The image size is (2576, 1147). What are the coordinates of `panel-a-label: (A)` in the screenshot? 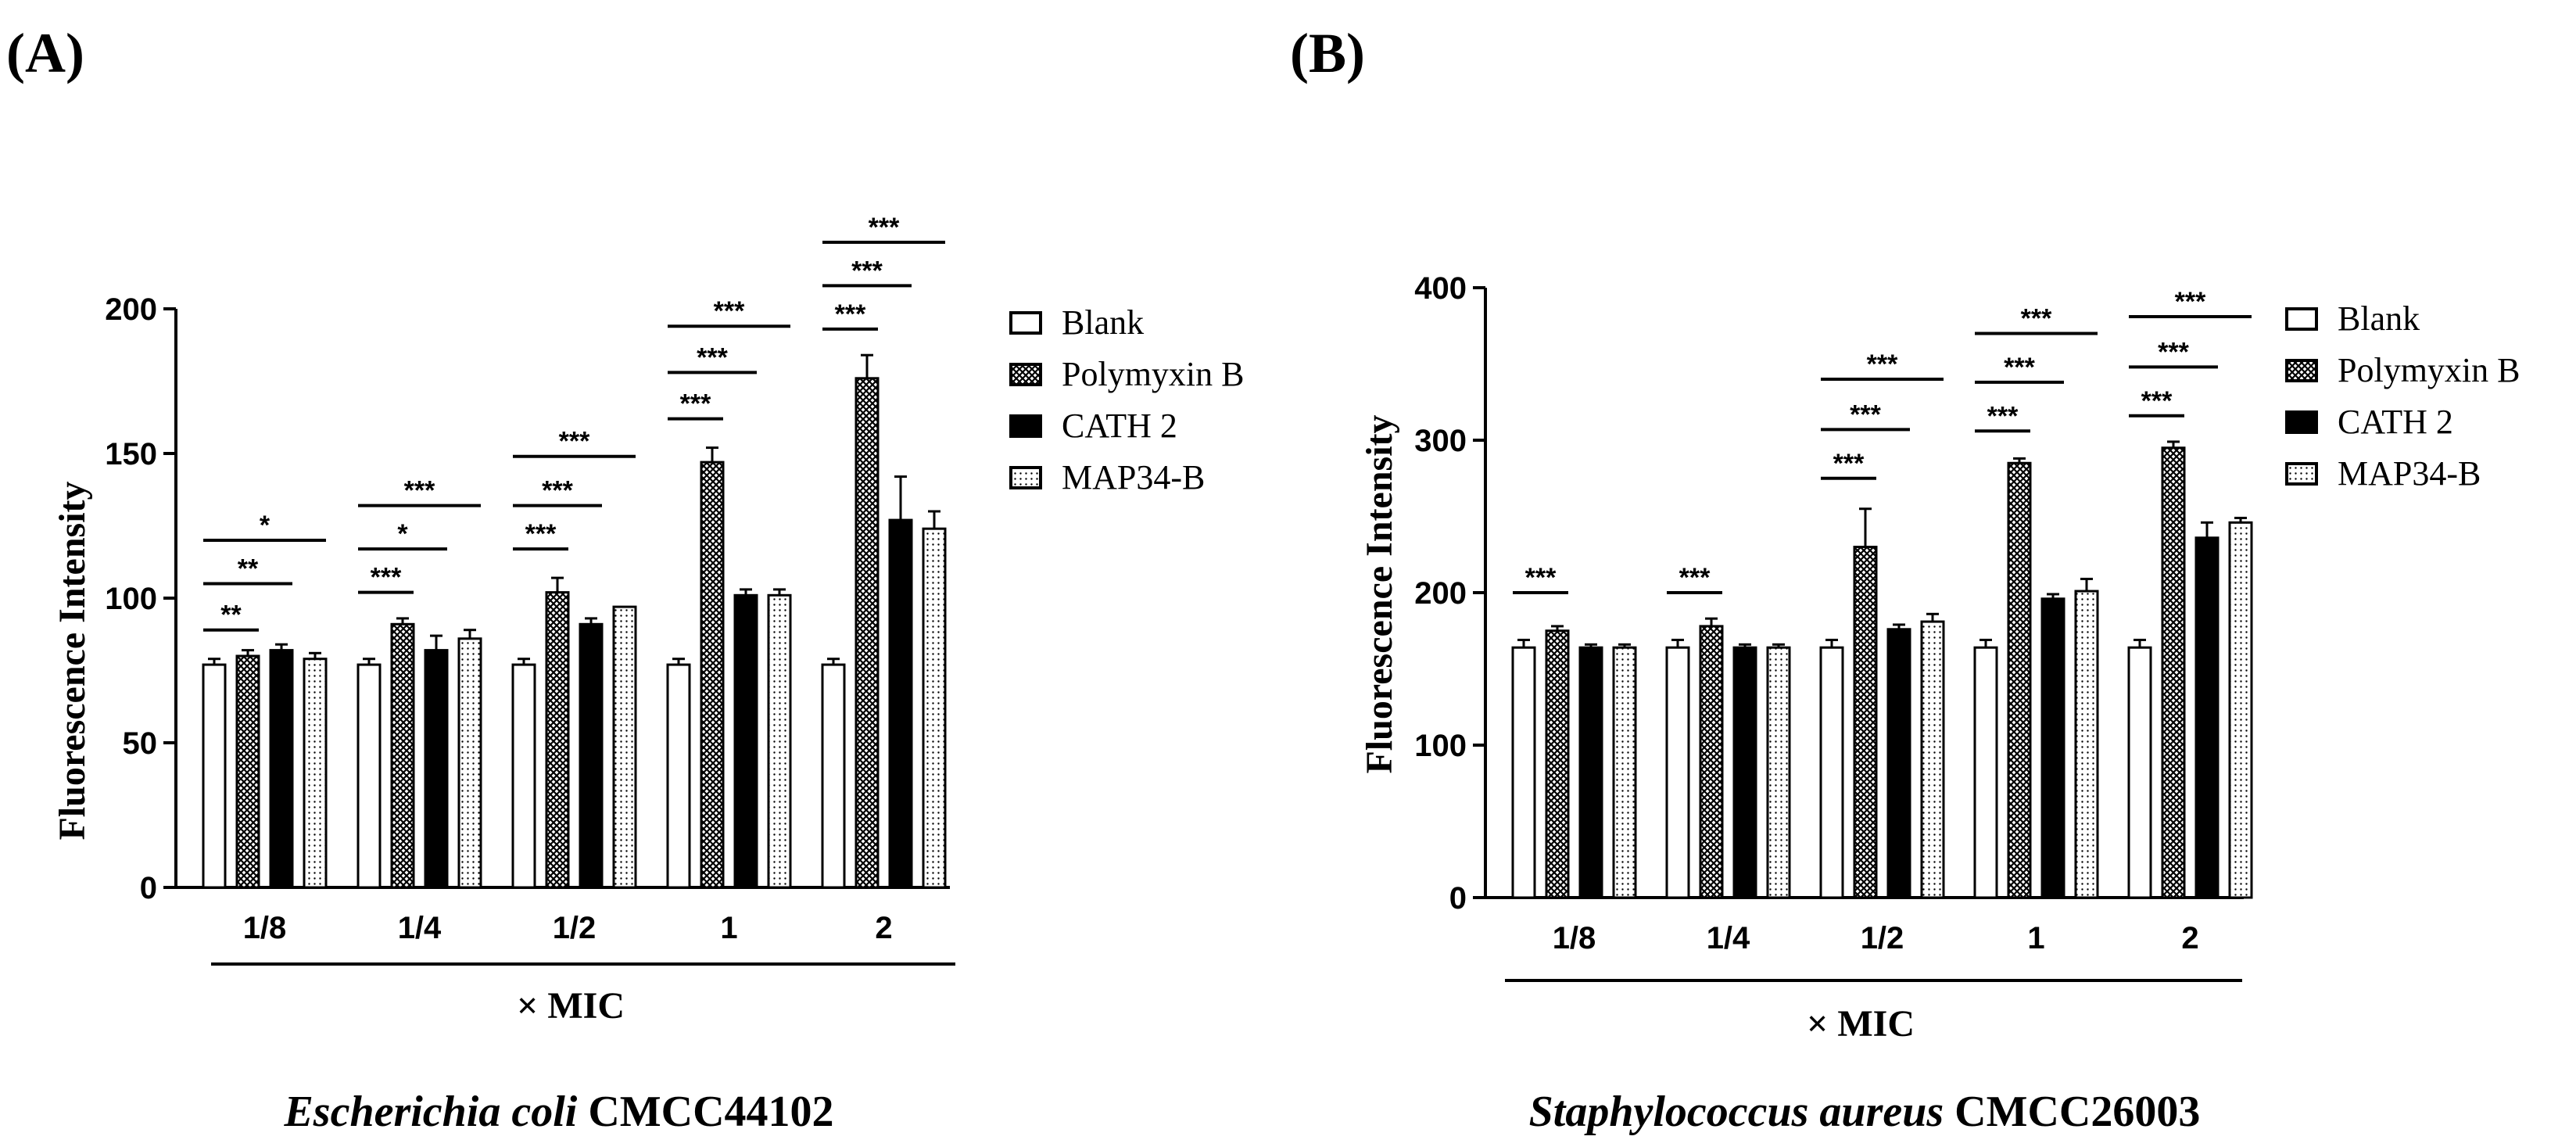 It's located at (45, 53).